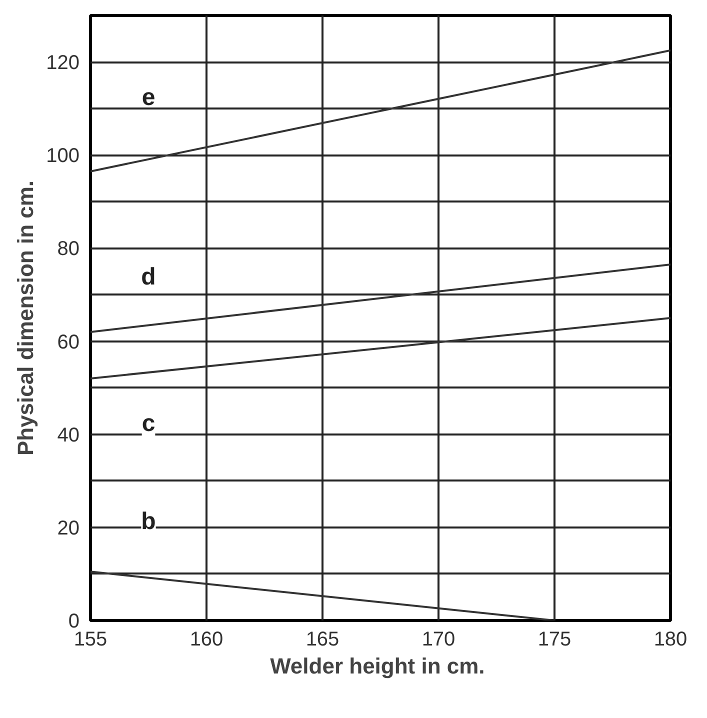 The image size is (707, 718). What do you see at coordinates (148, 276) in the screenshot?
I see `annotation: d` at bounding box center [148, 276].